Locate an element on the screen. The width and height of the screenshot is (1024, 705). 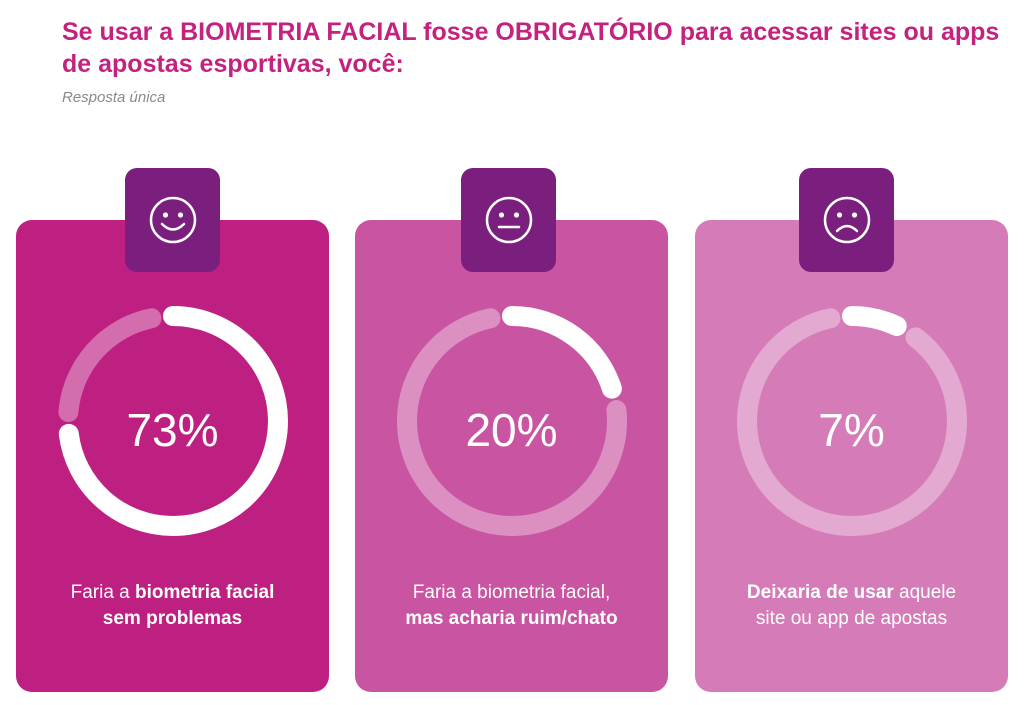
percent-value: 73% is located at coordinates (172, 430).